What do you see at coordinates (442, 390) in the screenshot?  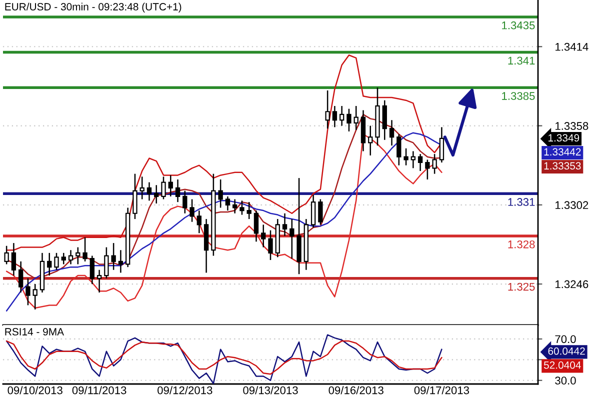 I see `x-tick-label: 09/17/2013` at bounding box center [442, 390].